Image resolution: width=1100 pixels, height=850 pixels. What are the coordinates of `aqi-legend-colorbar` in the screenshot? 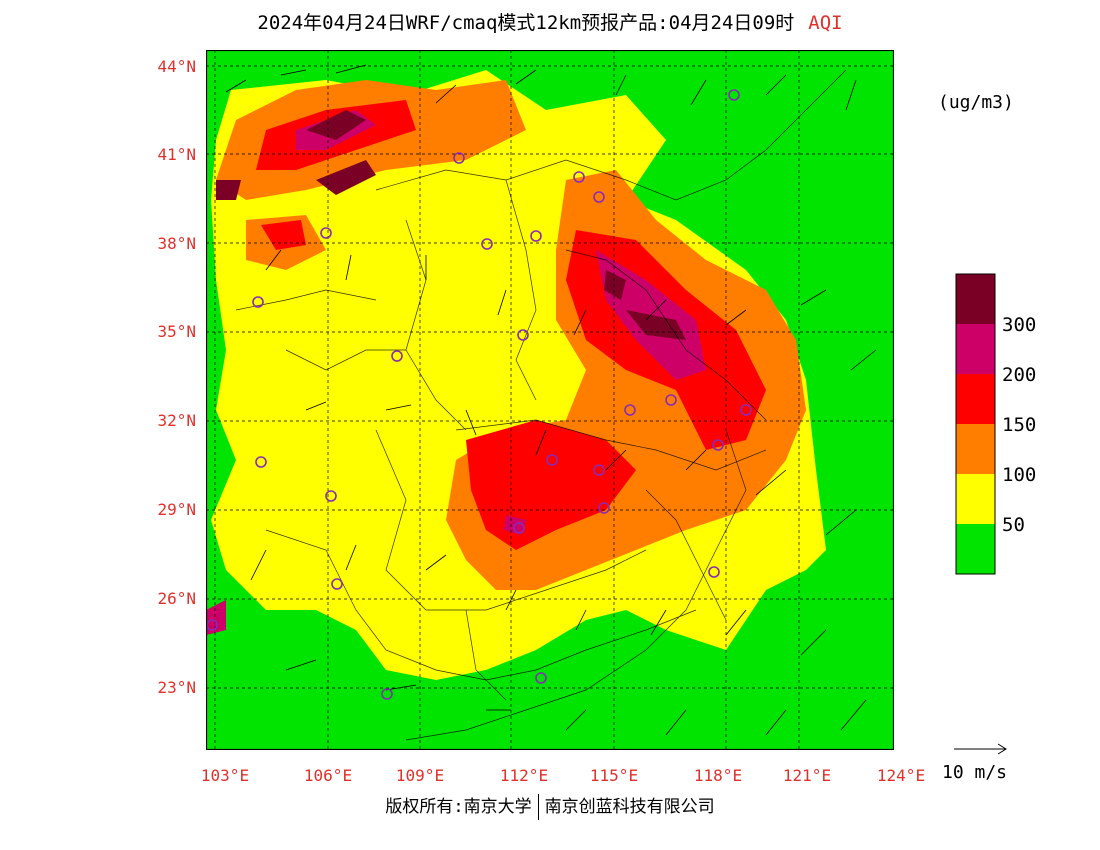 It's located at (975, 424).